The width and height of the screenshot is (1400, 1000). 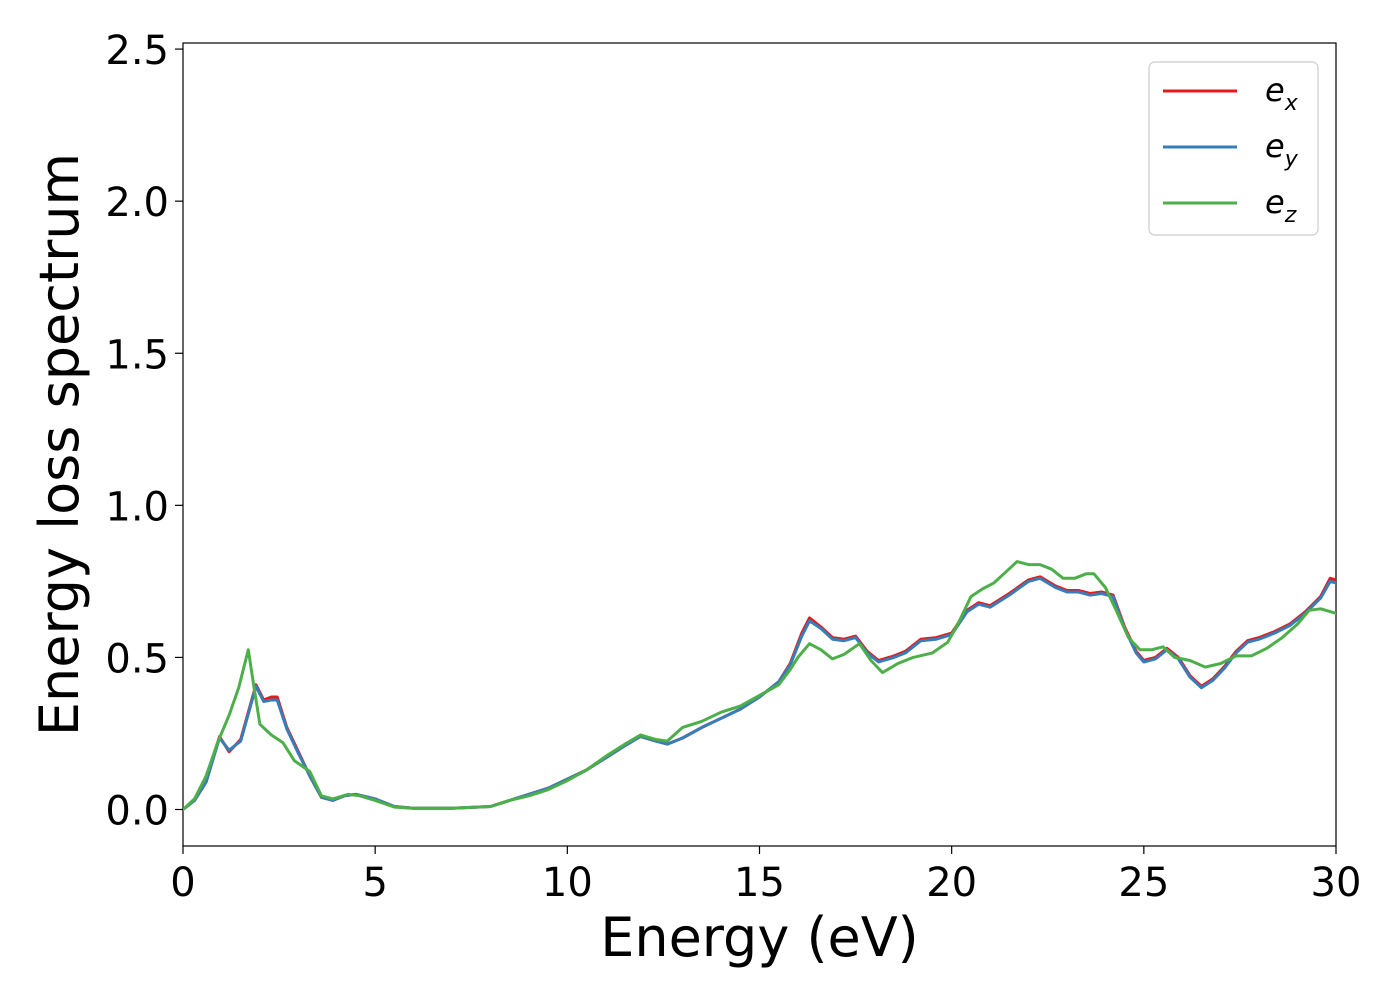 What do you see at coordinates (1282, 149) in the screenshot?
I see `legend-label: ey` at bounding box center [1282, 149].